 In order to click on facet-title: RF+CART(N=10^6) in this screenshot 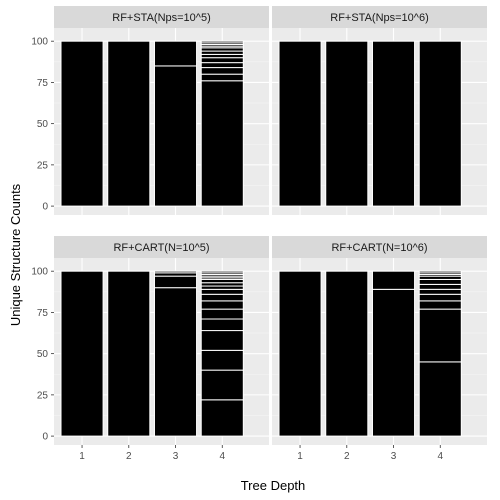, I will do `click(379, 248)`.